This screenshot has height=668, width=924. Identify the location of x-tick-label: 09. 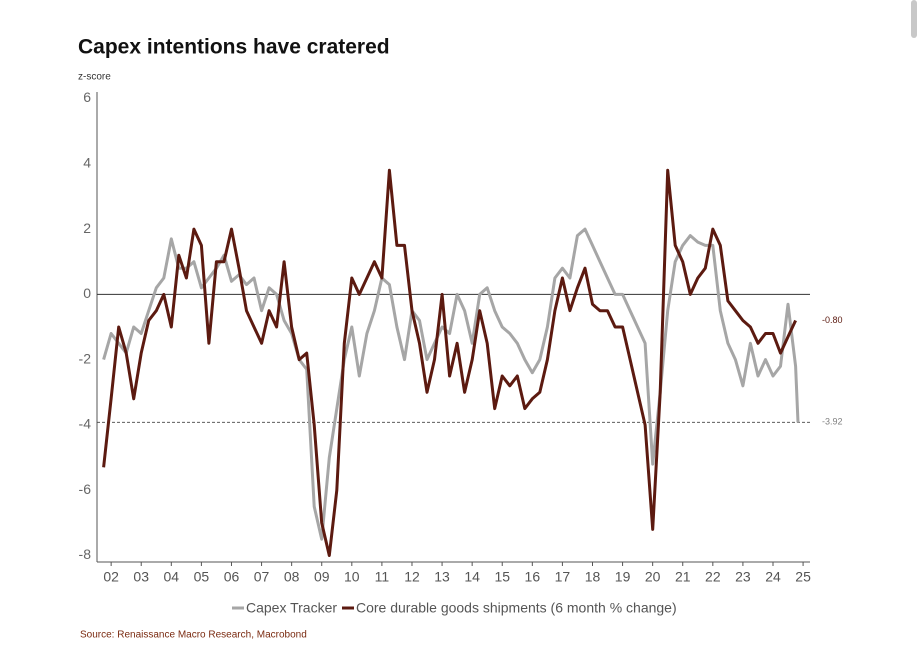
(322, 577).